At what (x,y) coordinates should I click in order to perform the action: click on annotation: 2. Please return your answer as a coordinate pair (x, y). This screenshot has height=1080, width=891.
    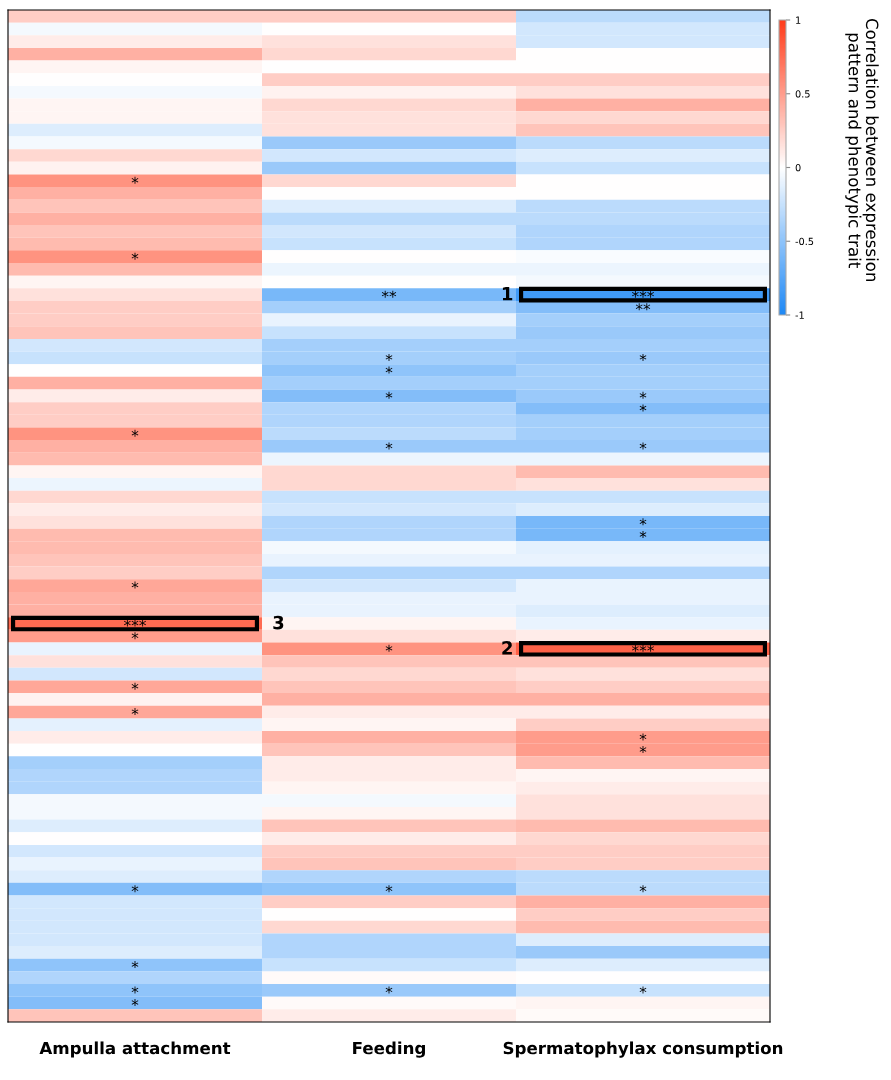
    Looking at the image, I should click on (507, 648).